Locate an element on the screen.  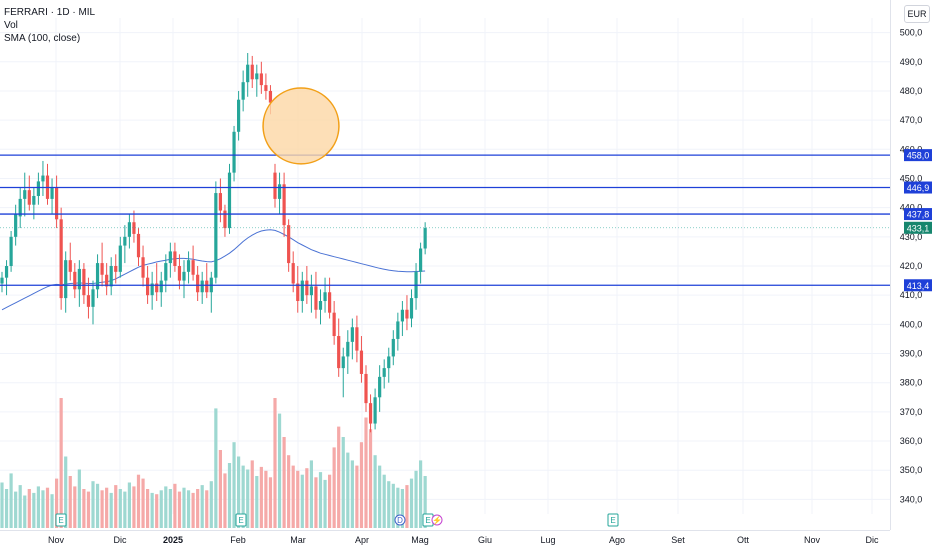
currency-badge: EUR is located at coordinates (917, 14).